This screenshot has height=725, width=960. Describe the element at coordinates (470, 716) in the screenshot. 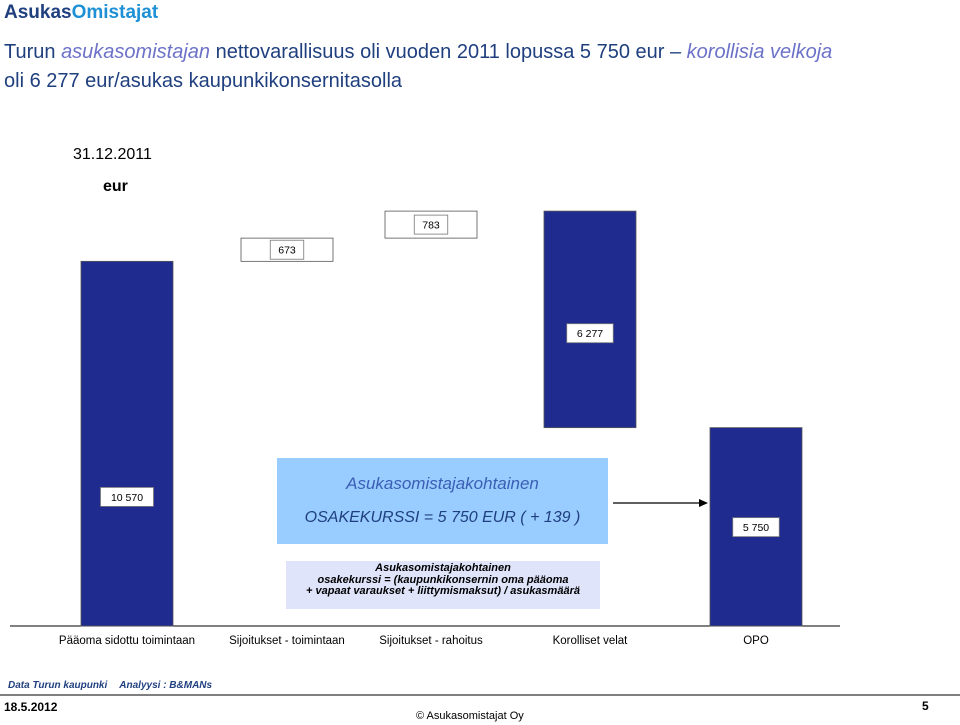

I see `footer-copyright: © Asukasomistajat Oy` at that location.